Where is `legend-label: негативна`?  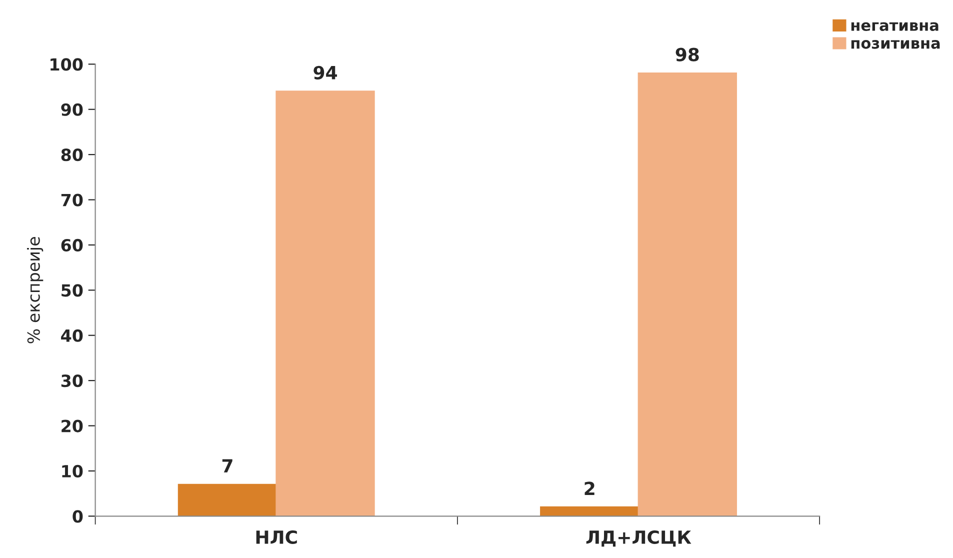 legend-label: негативна is located at coordinates (894, 26).